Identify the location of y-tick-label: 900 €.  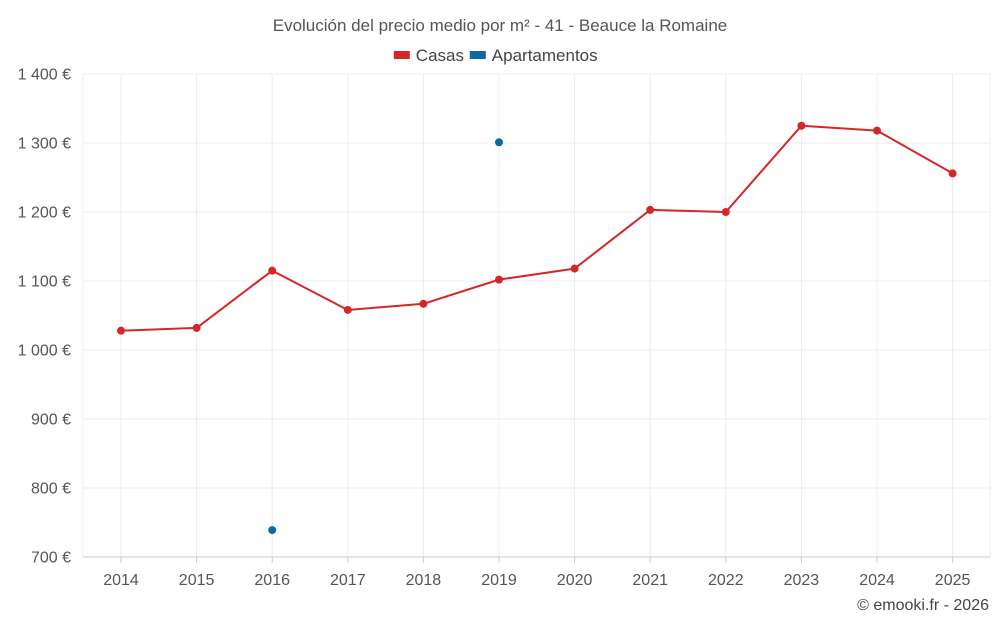
(51, 420).